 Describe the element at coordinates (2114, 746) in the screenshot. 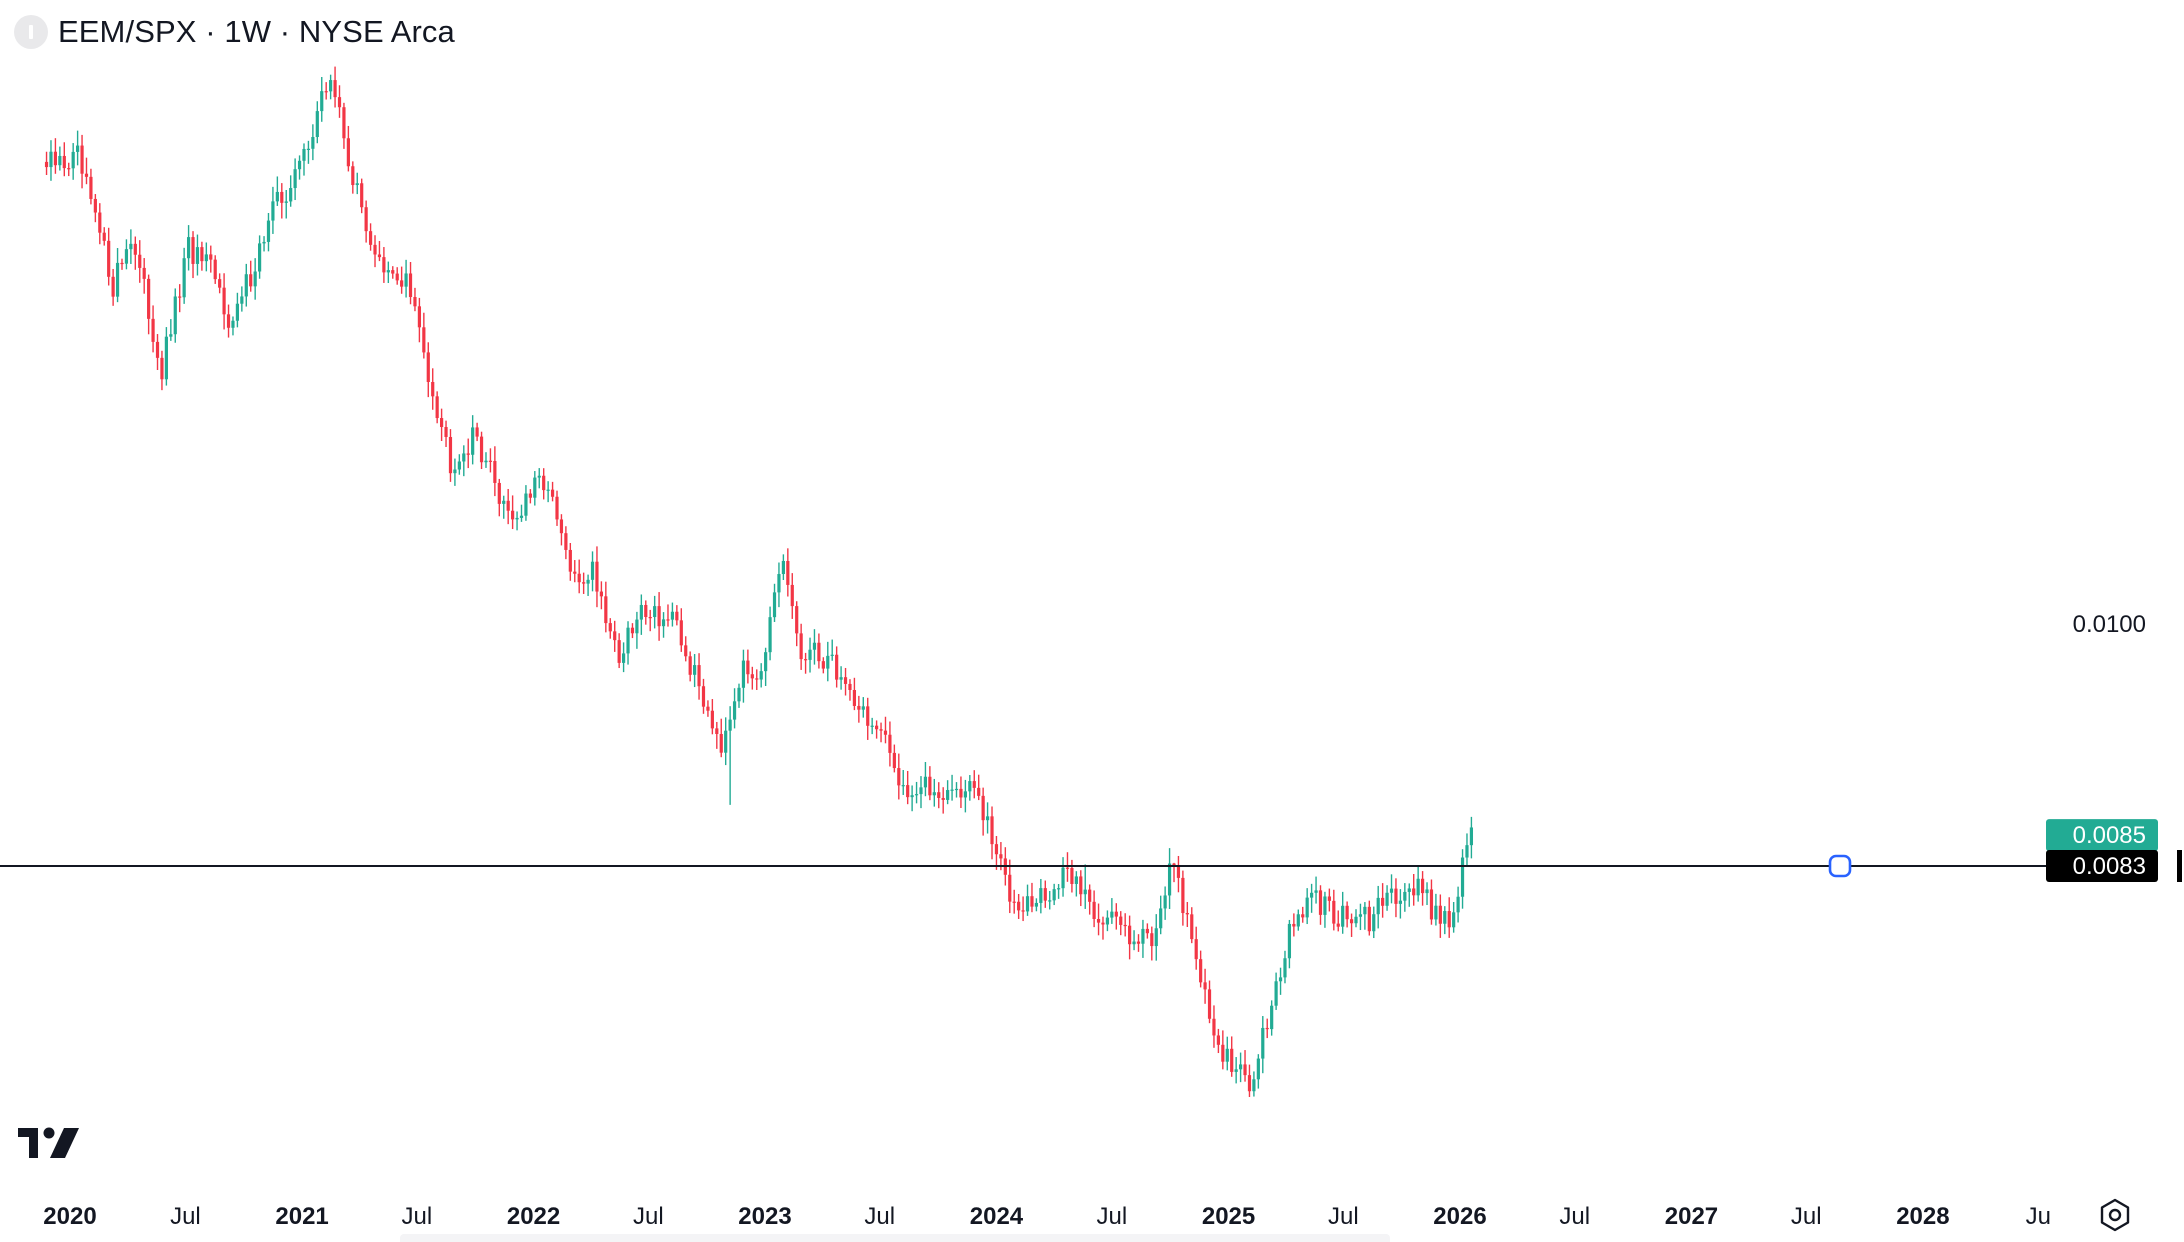

I see `price-axis: 0.0100 0.0085 0.0083` at that location.